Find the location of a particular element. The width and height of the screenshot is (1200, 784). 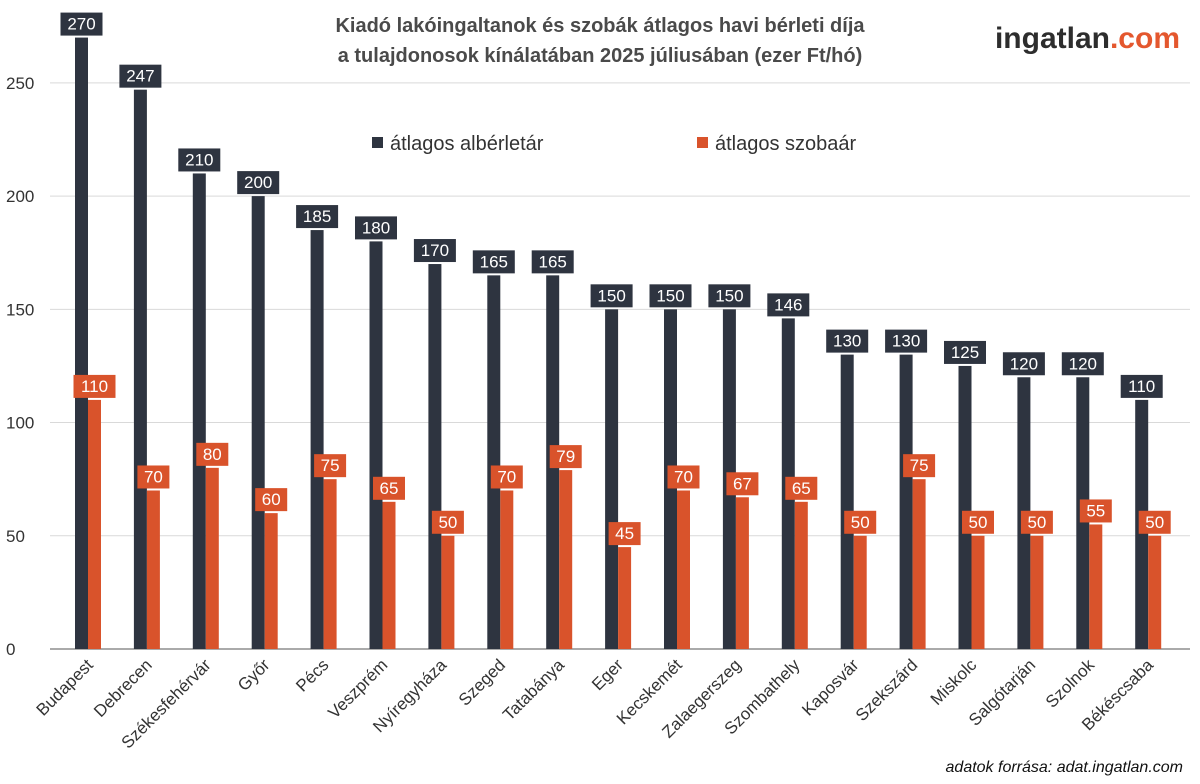

brand-logo-name: ingatlan is located at coordinates (1052, 38).